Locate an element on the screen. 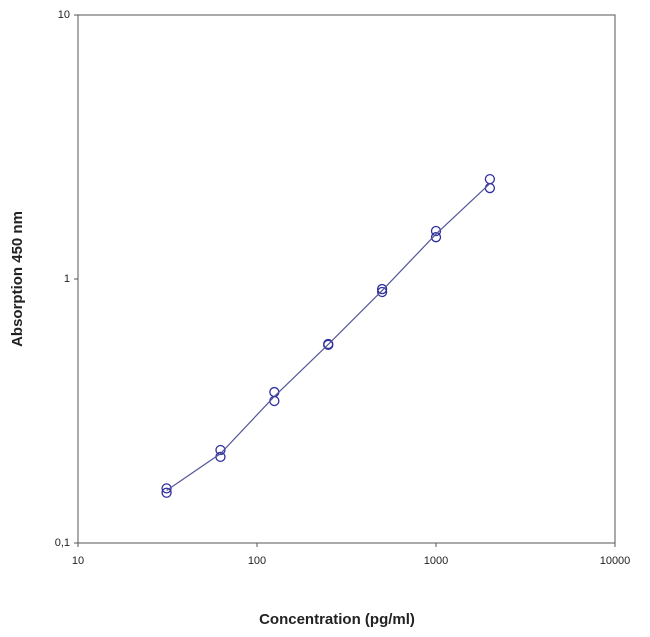  y-tick-label: 10 is located at coordinates (64, 15).